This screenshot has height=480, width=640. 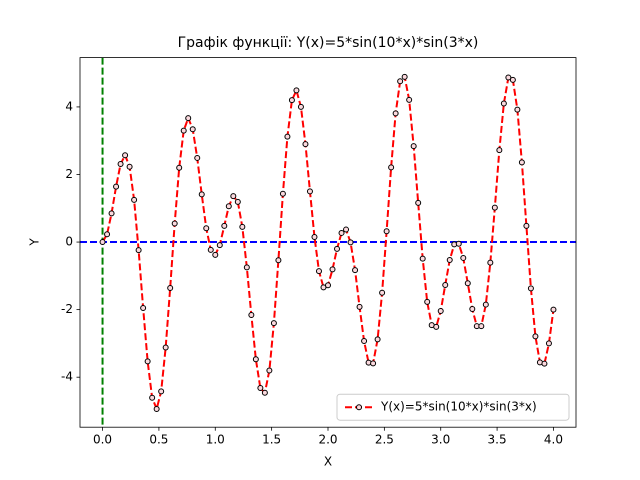 What do you see at coordinates (328, 462) in the screenshot?
I see `x-axis-label: X` at bounding box center [328, 462].